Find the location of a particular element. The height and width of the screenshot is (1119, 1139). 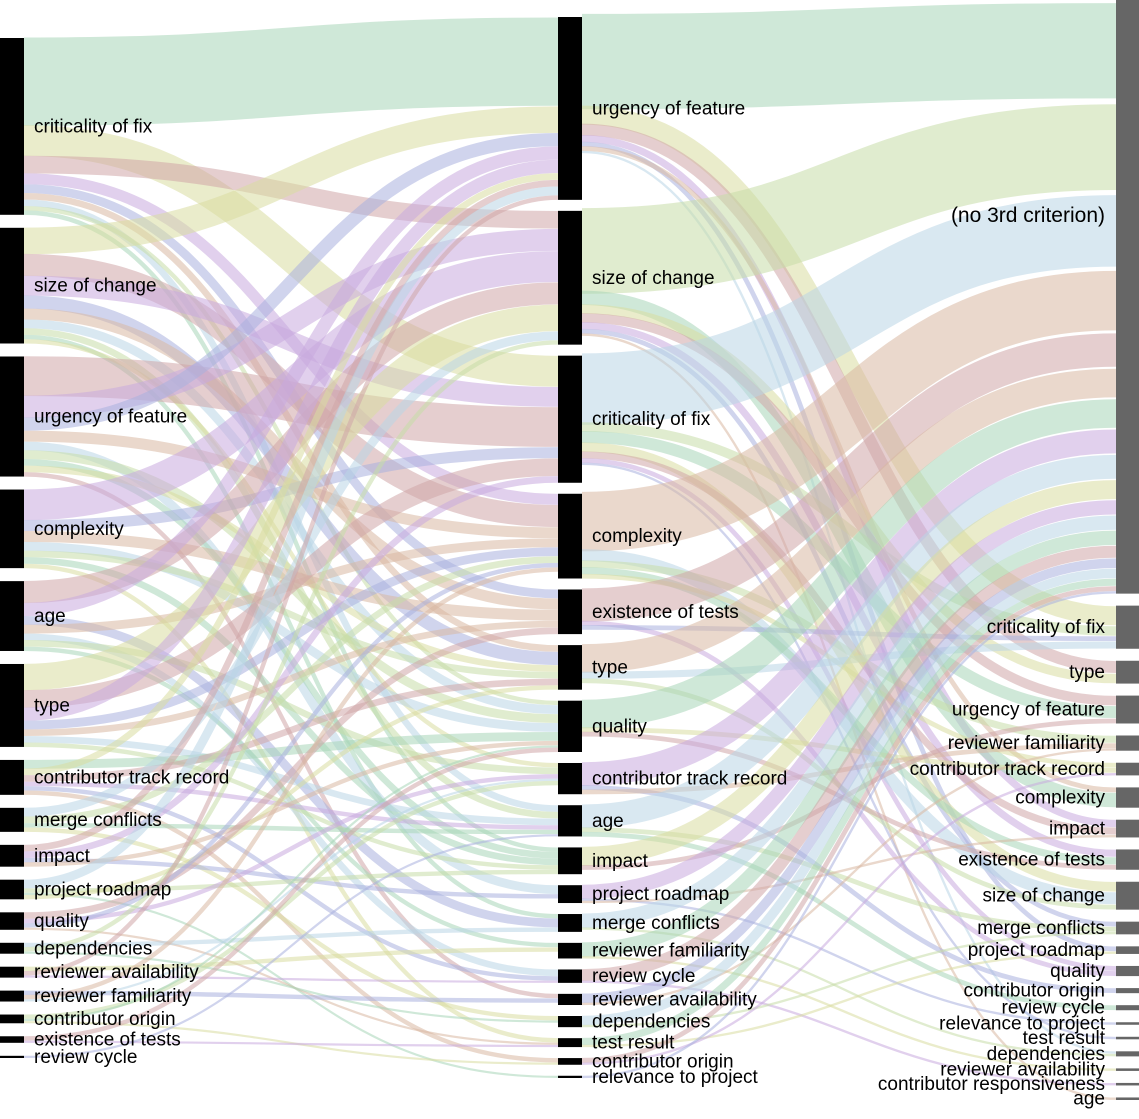

third-node-merge-conflicts is located at coordinates (1127, 928).